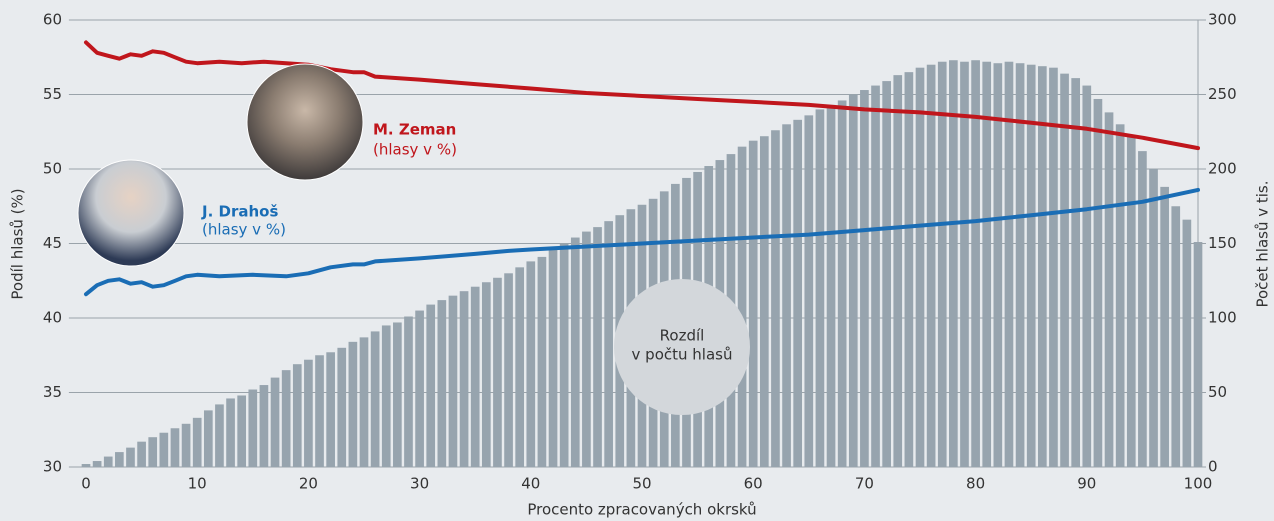 This screenshot has width=1274, height=521. I want to click on difference-label: Rozdíl, so click(682, 336).